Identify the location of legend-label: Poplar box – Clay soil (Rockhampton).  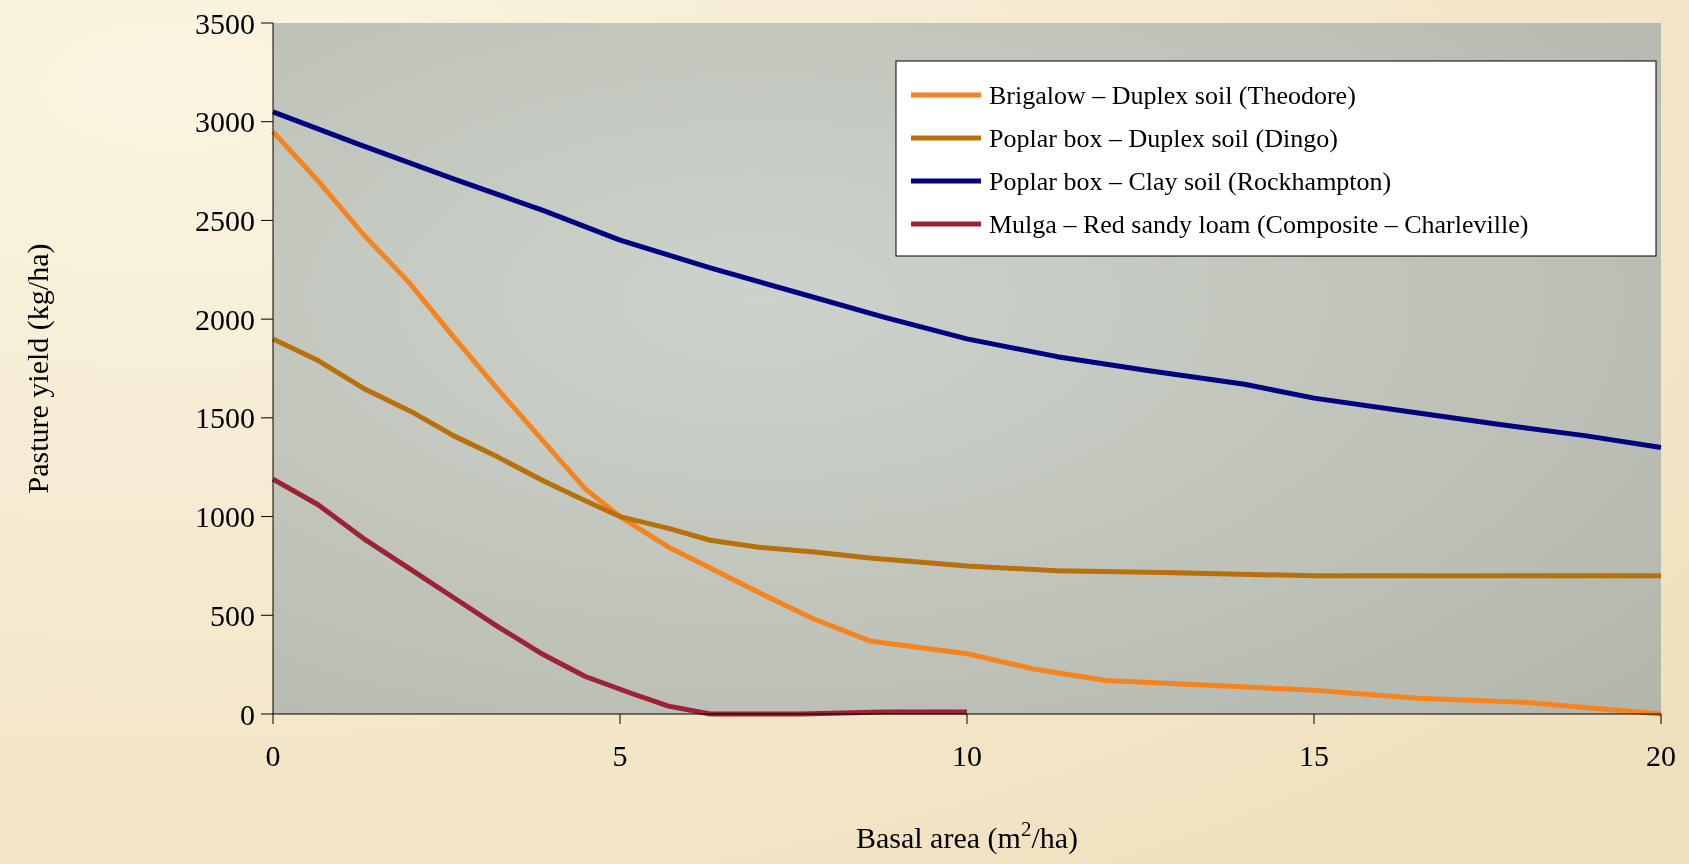
(1190, 182).